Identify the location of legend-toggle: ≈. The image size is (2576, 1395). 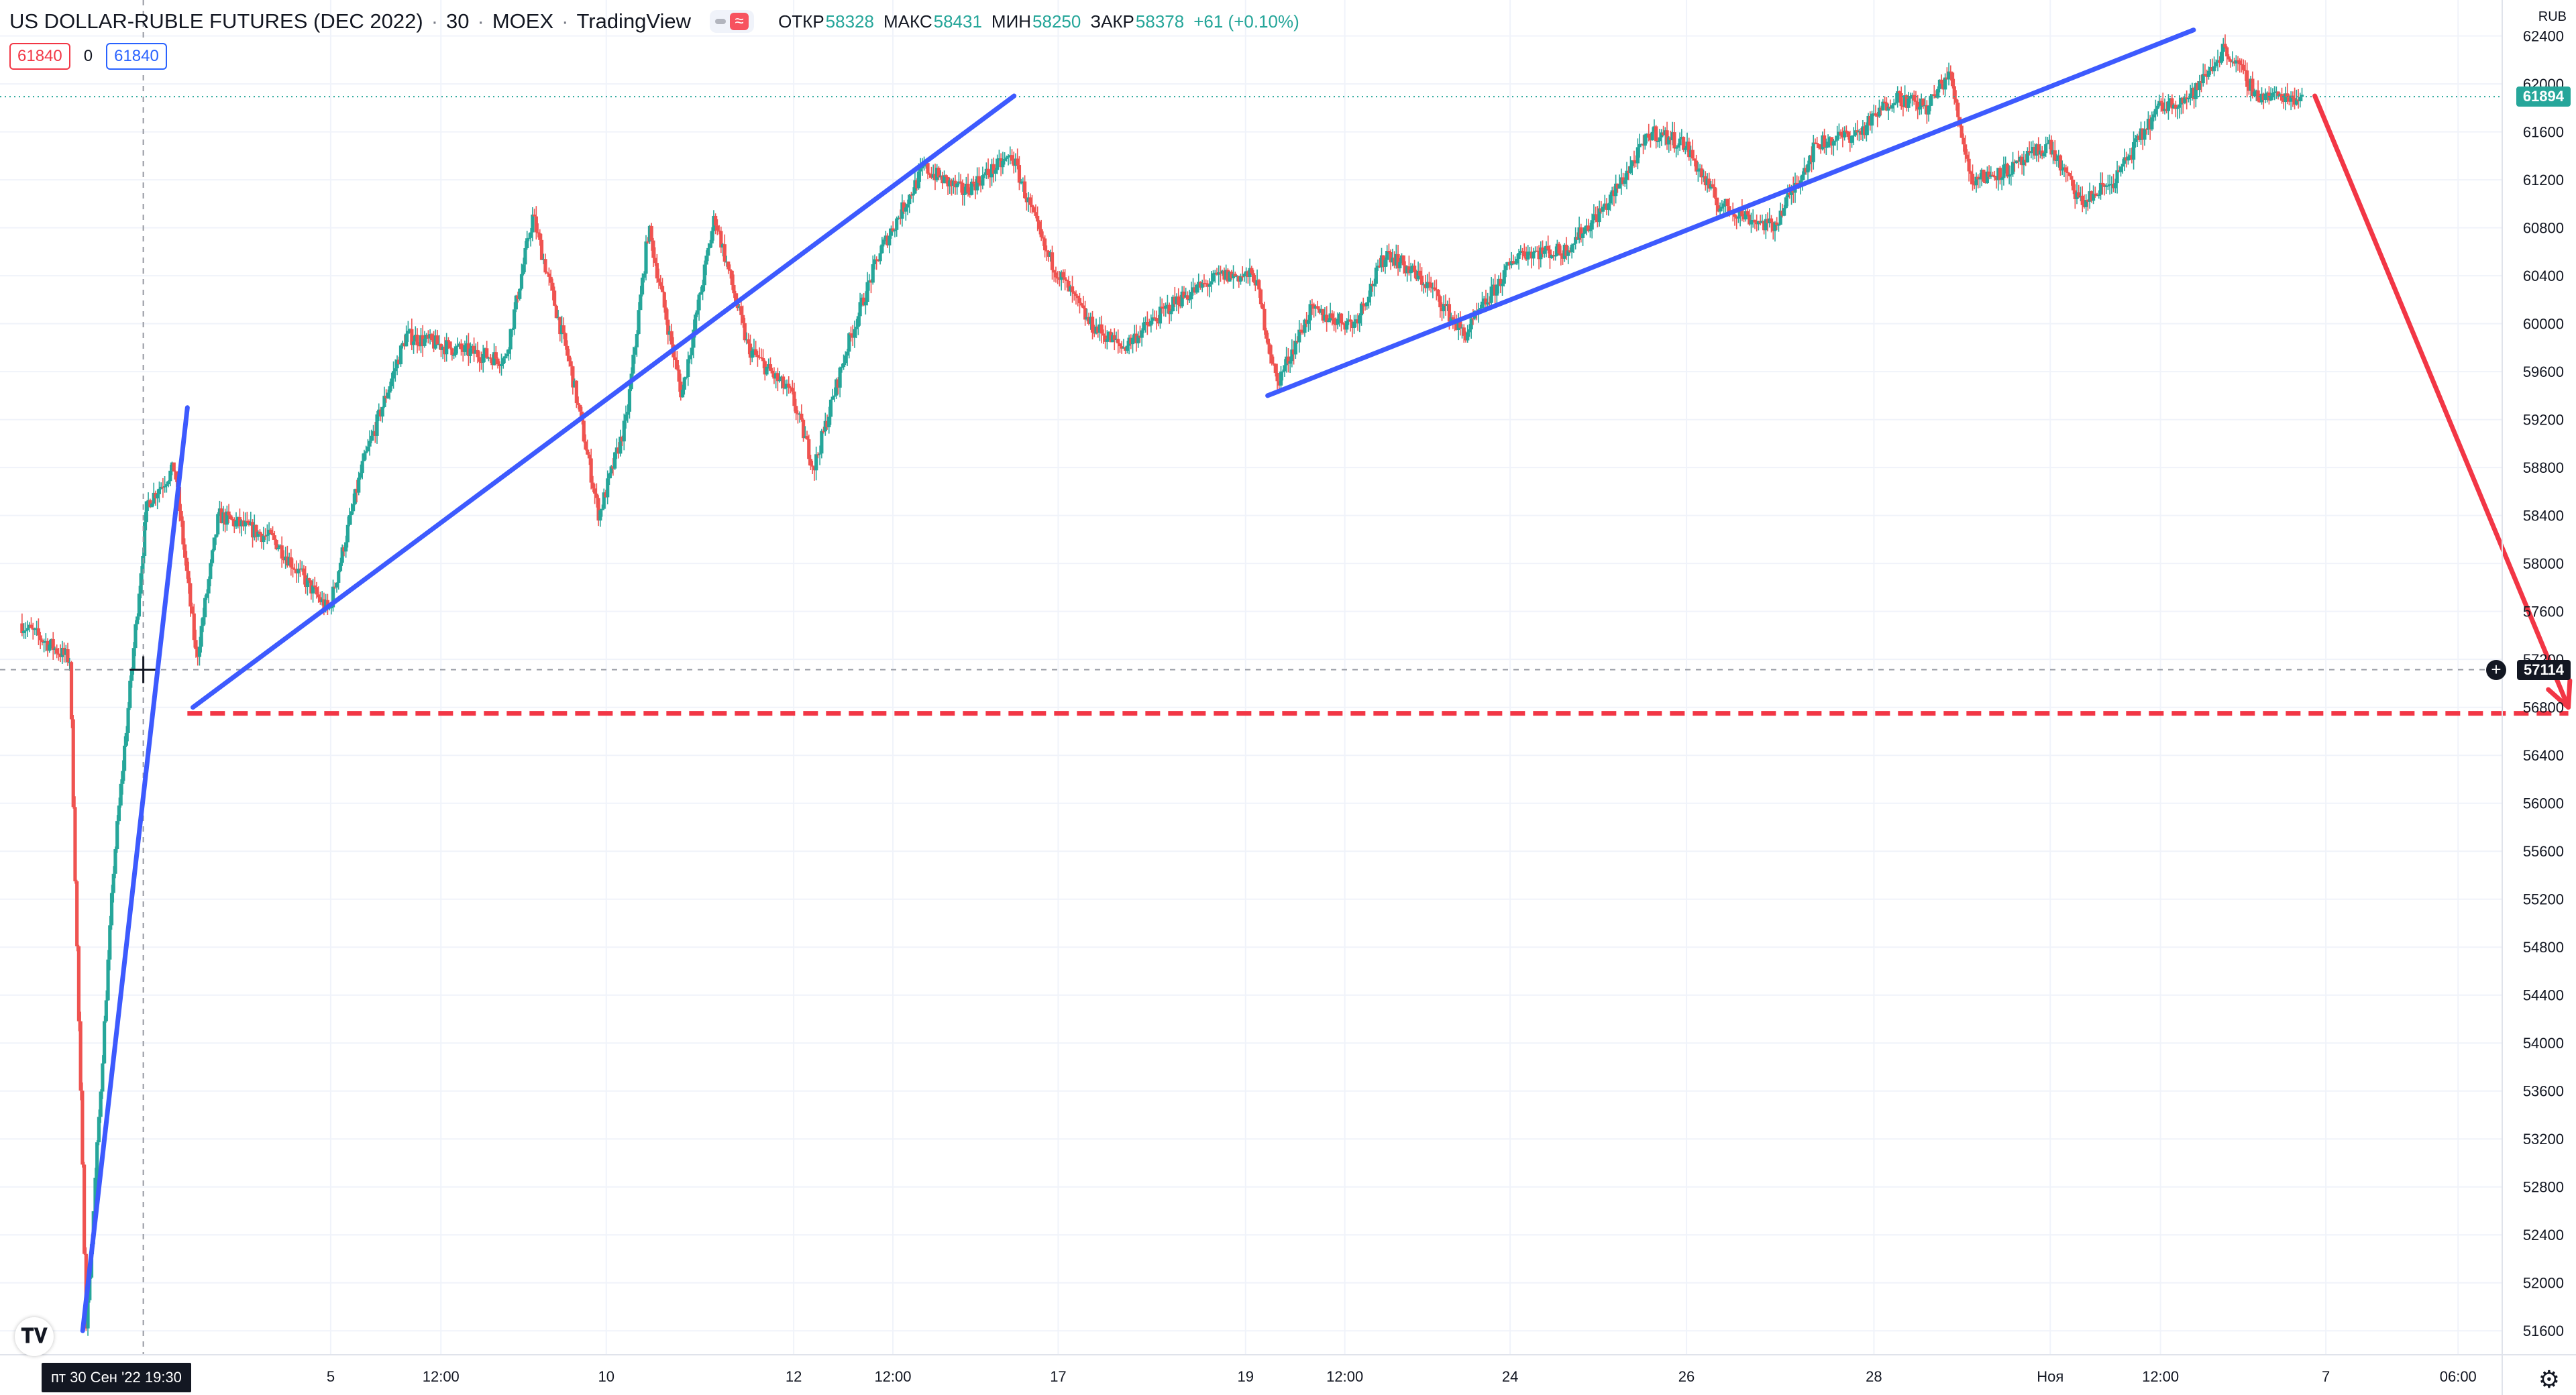
(732, 21).